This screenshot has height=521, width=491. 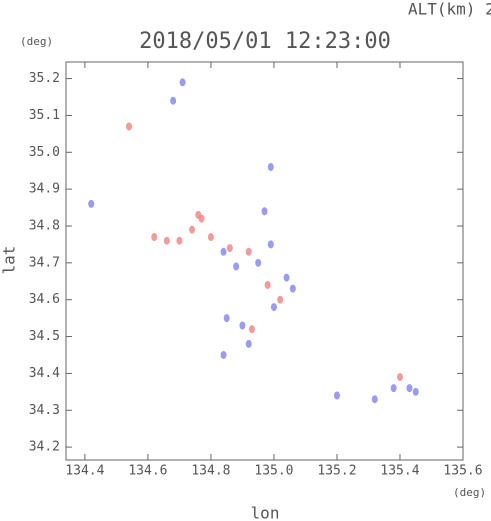 What do you see at coordinates (469, 492) in the screenshot?
I see `x-unit: (deg)` at bounding box center [469, 492].